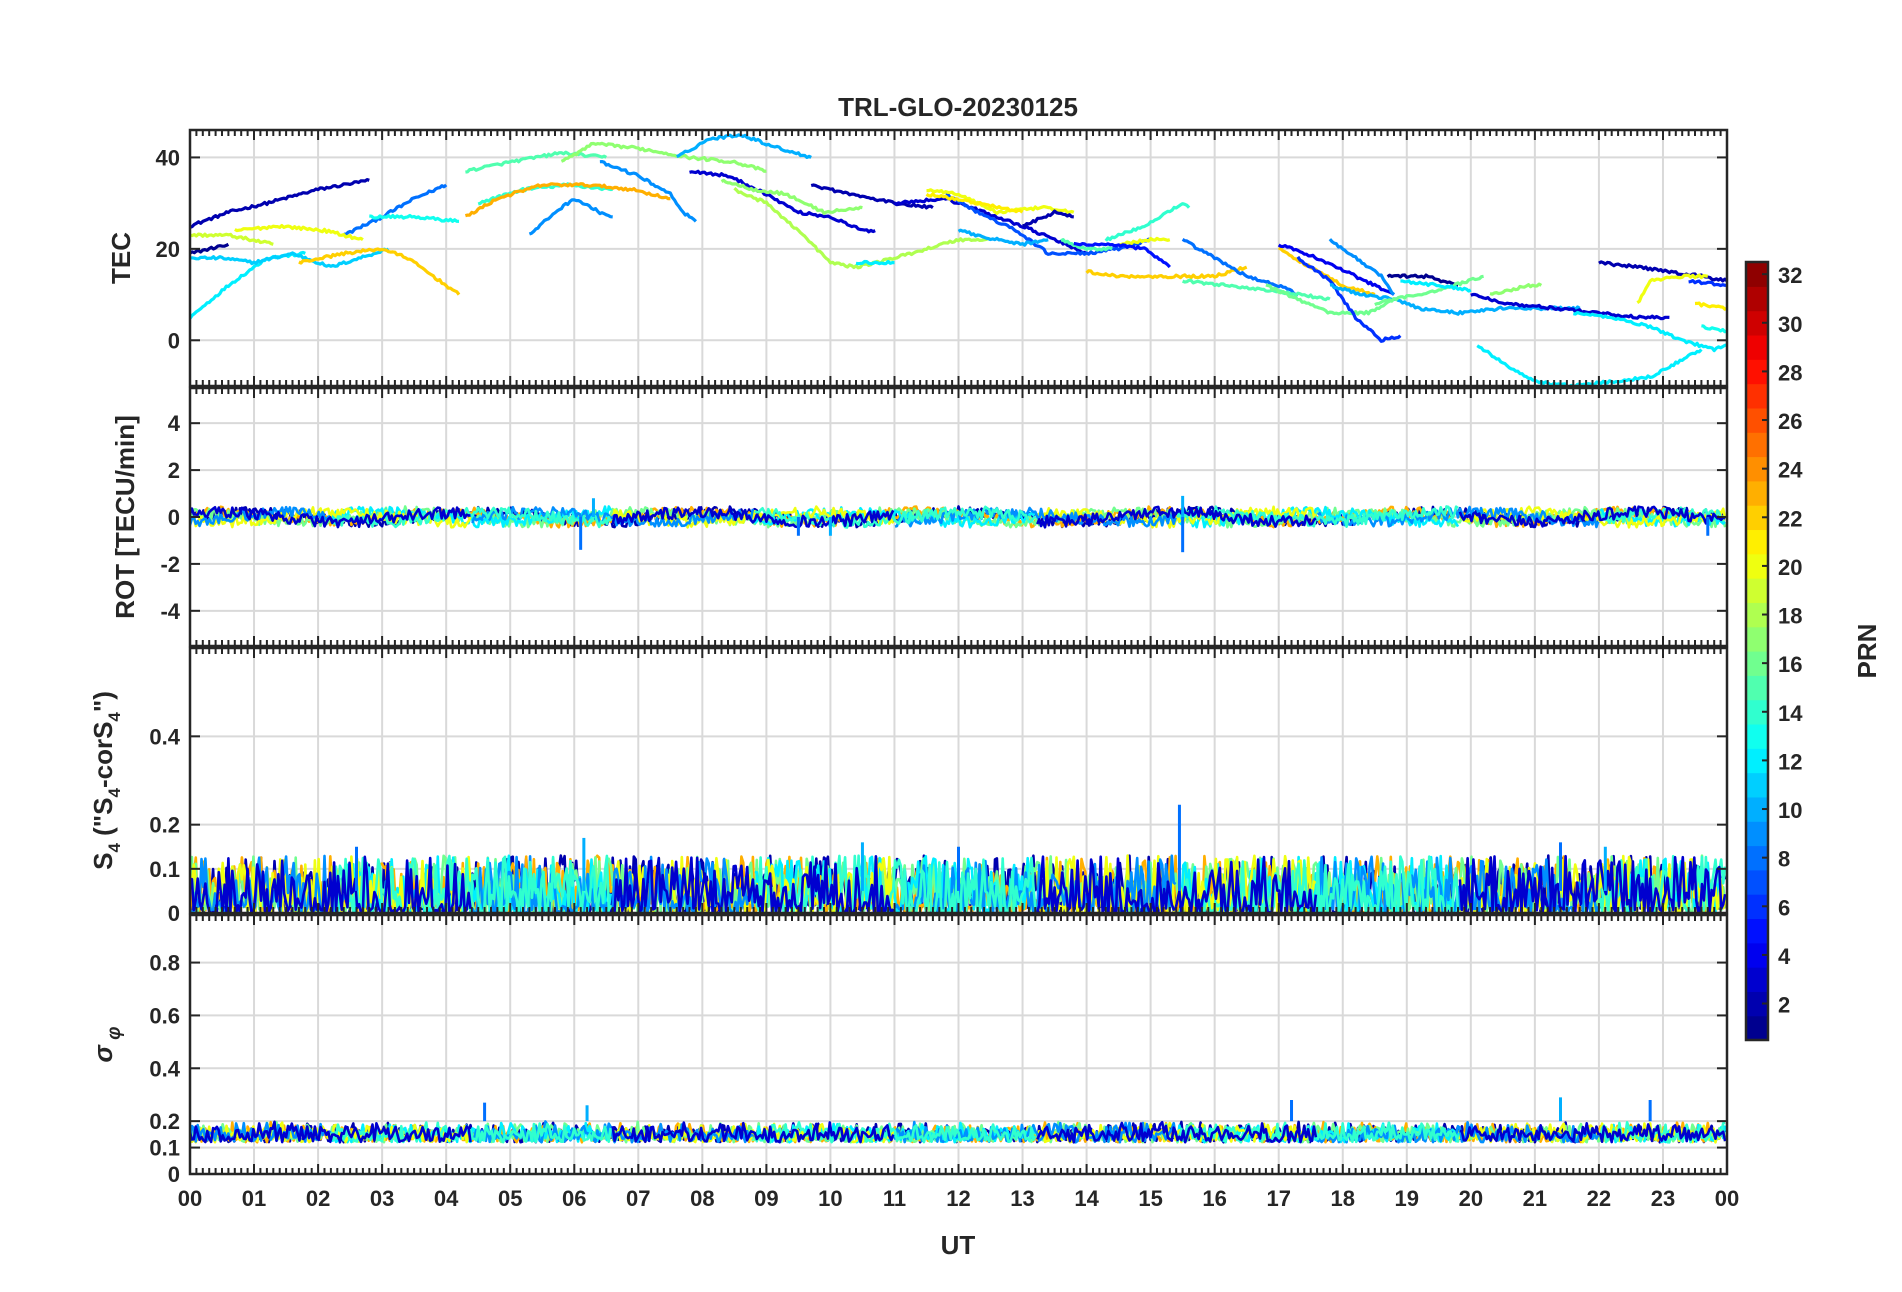 The image size is (1902, 1292). I want to click on s4-y-tick-label: 0.1, so click(164, 869).